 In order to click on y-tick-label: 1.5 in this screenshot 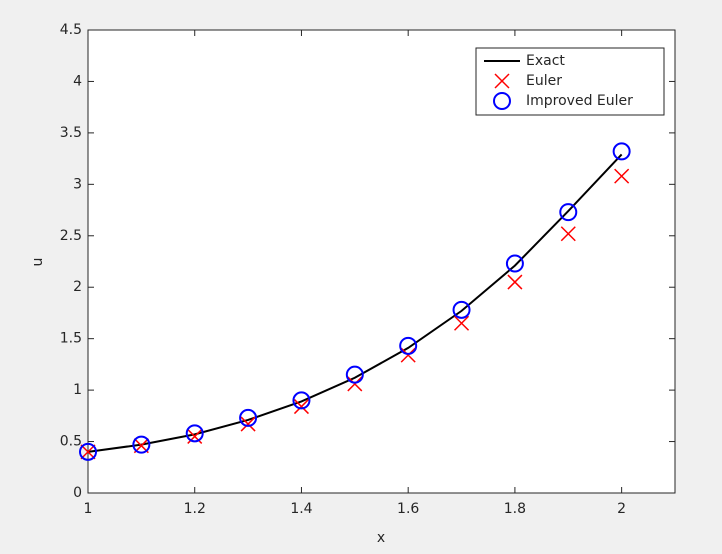, I will do `click(71, 339)`.